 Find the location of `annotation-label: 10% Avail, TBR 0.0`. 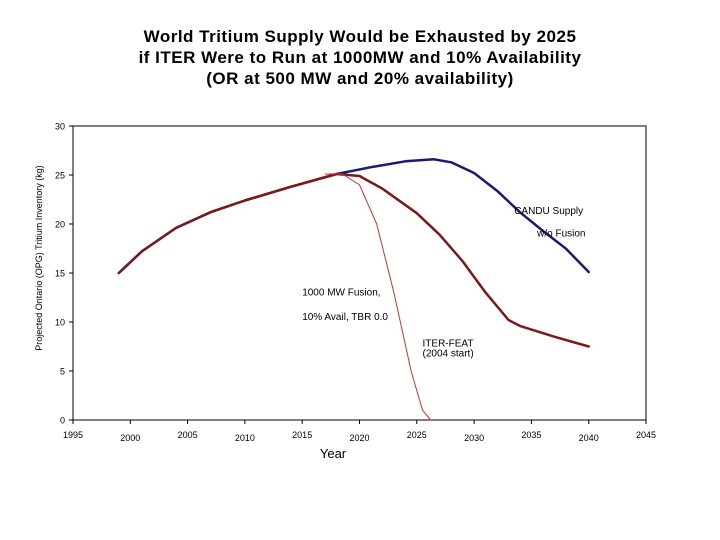

annotation-label: 10% Avail, TBR 0.0 is located at coordinates (345, 317).